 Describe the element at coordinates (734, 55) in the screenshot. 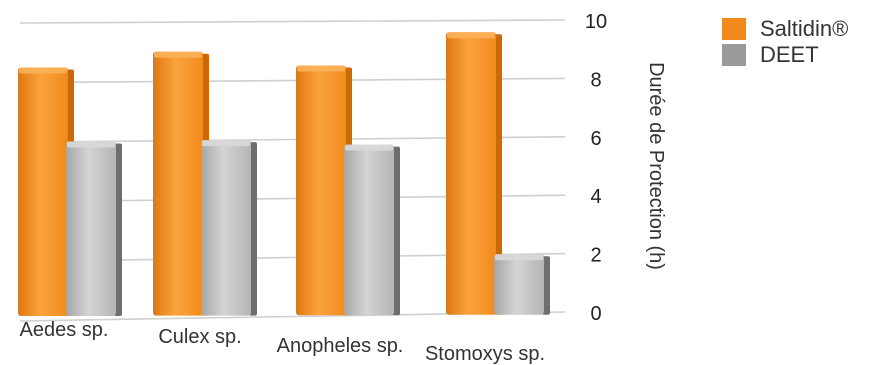

I see `legend-swatch-deet` at that location.